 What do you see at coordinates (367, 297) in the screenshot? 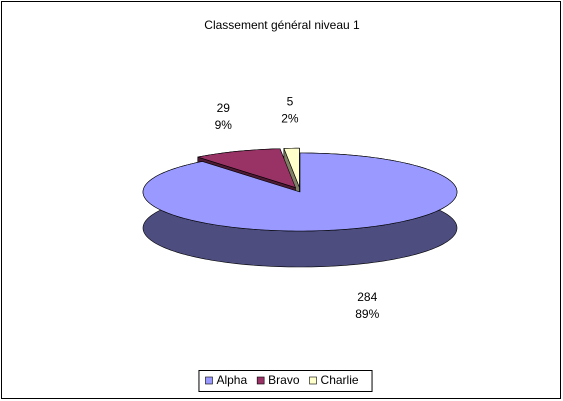
I see `data-label: 284` at bounding box center [367, 297].